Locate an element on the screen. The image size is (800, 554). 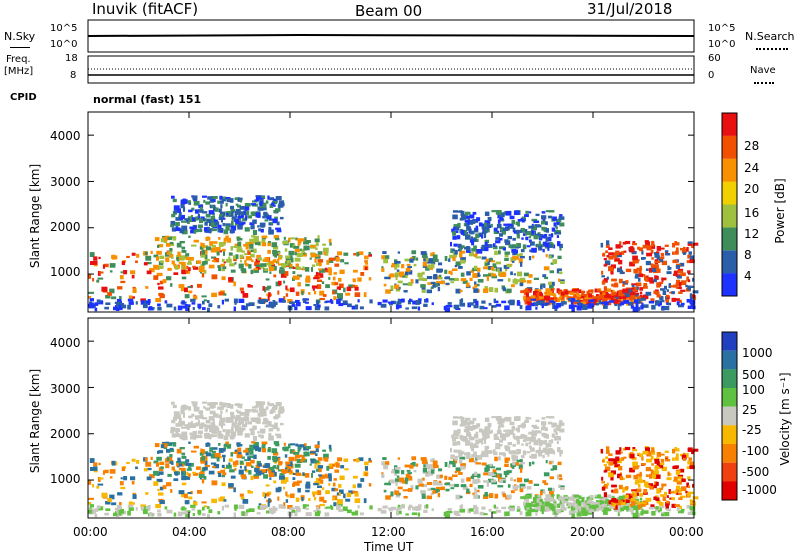
velocity-cbar-tick: -1000 is located at coordinates (759, 490).